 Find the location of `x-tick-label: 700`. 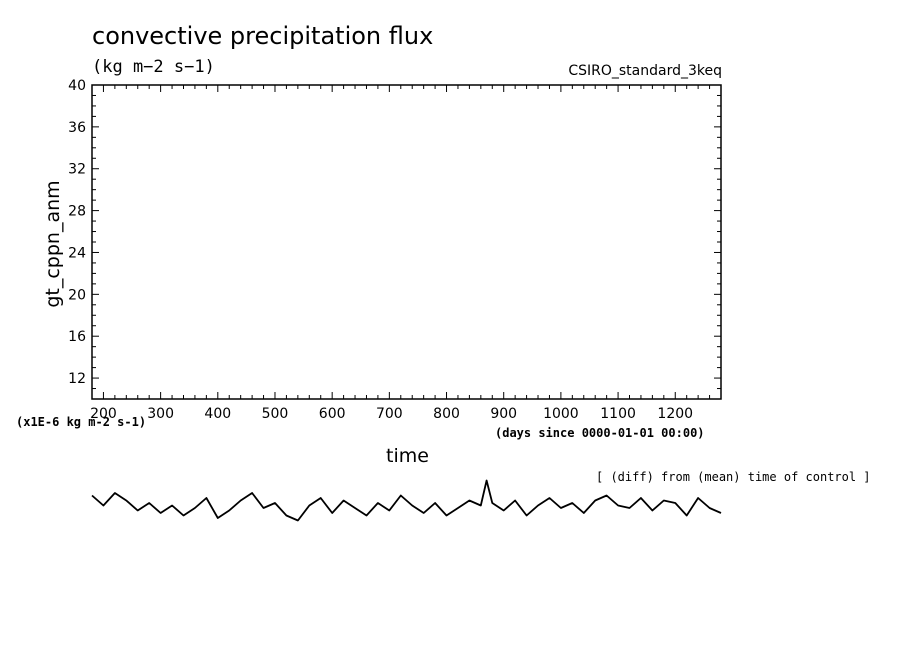

x-tick-label: 700 is located at coordinates (389, 414).